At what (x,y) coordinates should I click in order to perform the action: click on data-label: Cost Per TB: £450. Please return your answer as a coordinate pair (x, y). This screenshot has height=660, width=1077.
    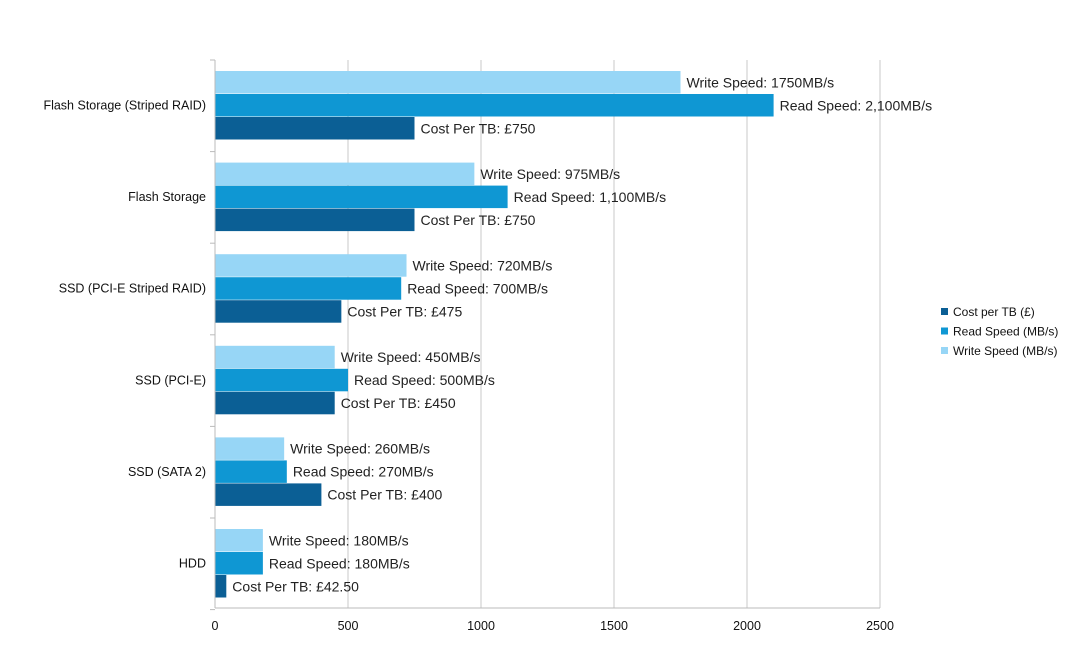
    Looking at the image, I should click on (398, 403).